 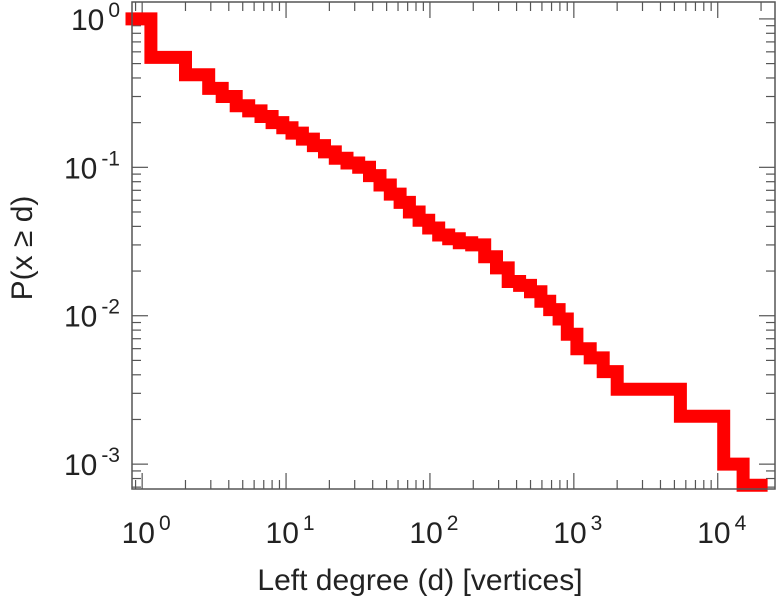 I want to click on x-tick-label: 10 0, so click(x=146, y=531).